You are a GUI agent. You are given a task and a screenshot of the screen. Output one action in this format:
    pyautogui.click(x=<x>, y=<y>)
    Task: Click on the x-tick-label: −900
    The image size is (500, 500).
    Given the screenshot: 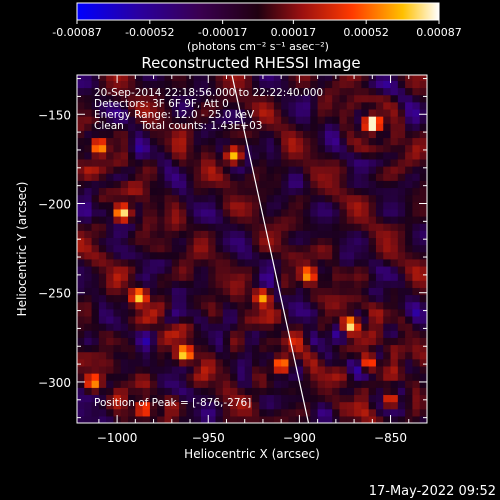 What is the action you would take?
    pyautogui.click(x=299, y=438)
    